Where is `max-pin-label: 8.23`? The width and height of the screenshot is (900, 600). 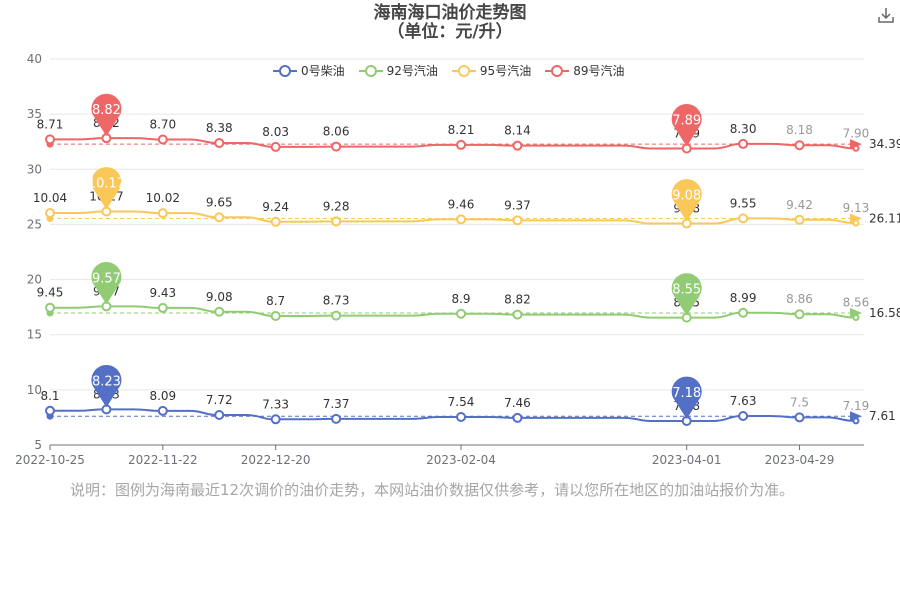
max-pin-label: 8.23 is located at coordinates (106, 381).